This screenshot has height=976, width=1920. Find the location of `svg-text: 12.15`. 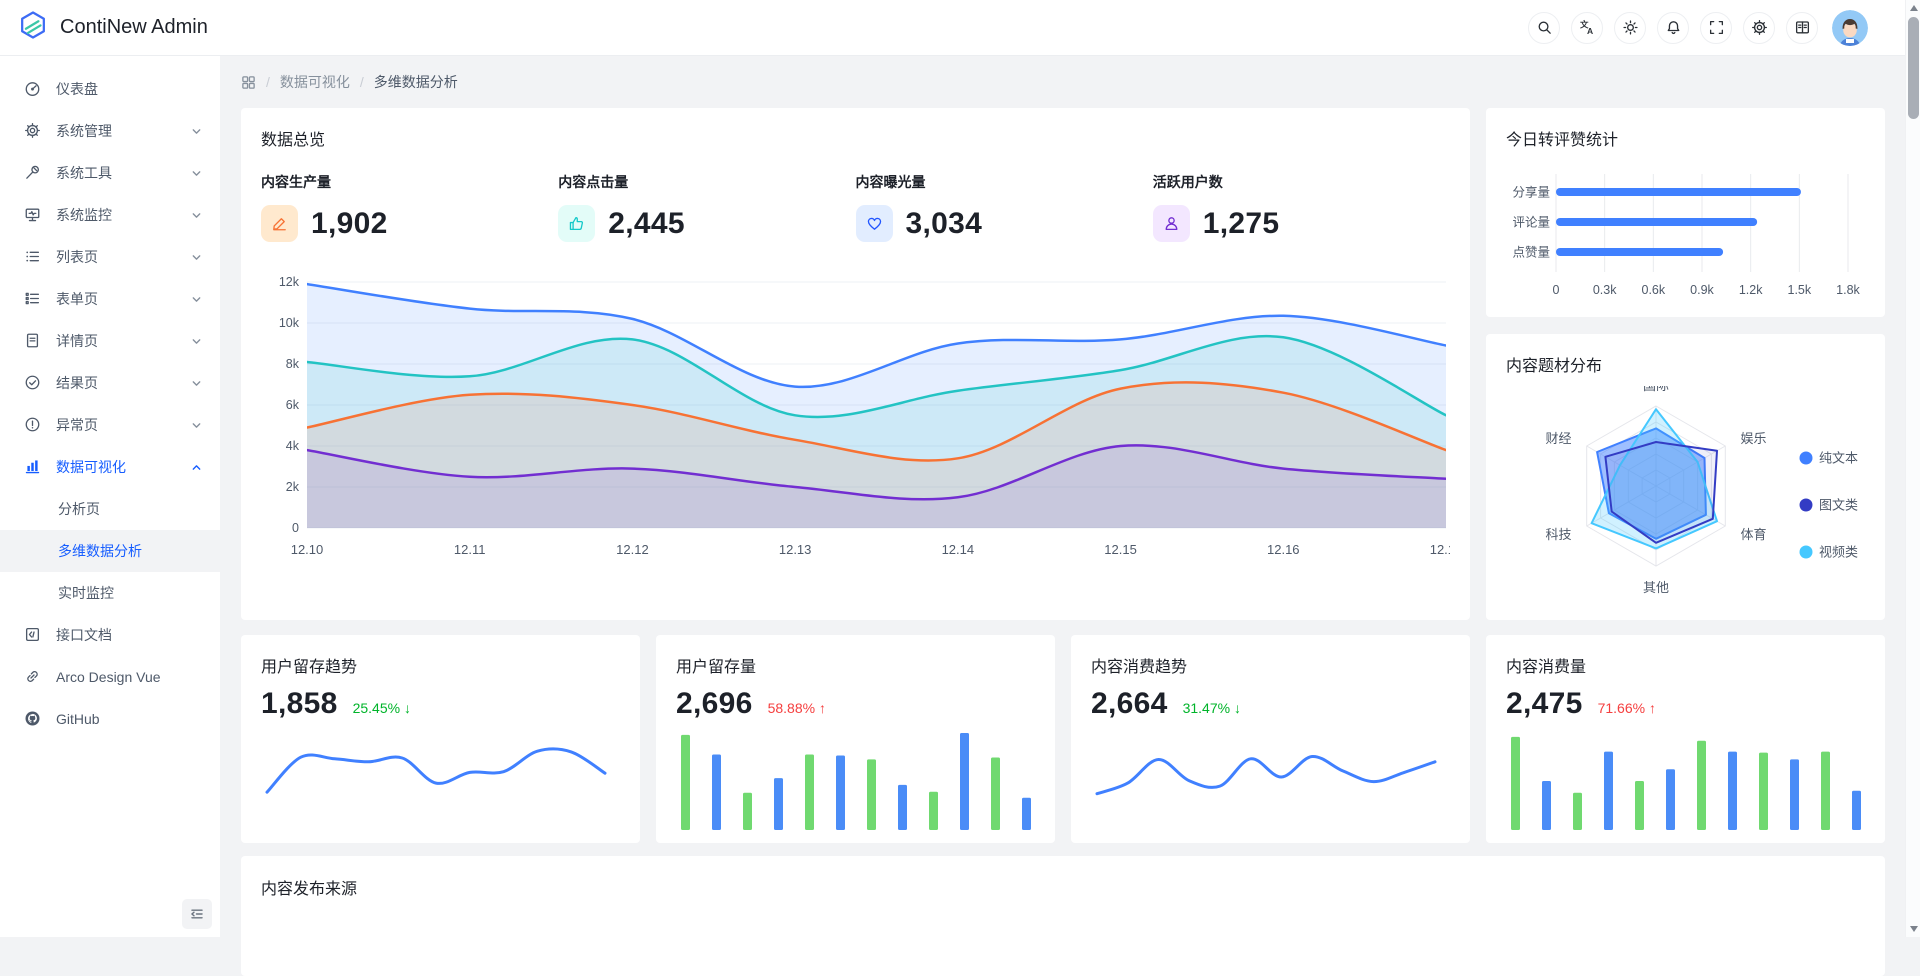

svg-text: 12.15 is located at coordinates (1120, 549).